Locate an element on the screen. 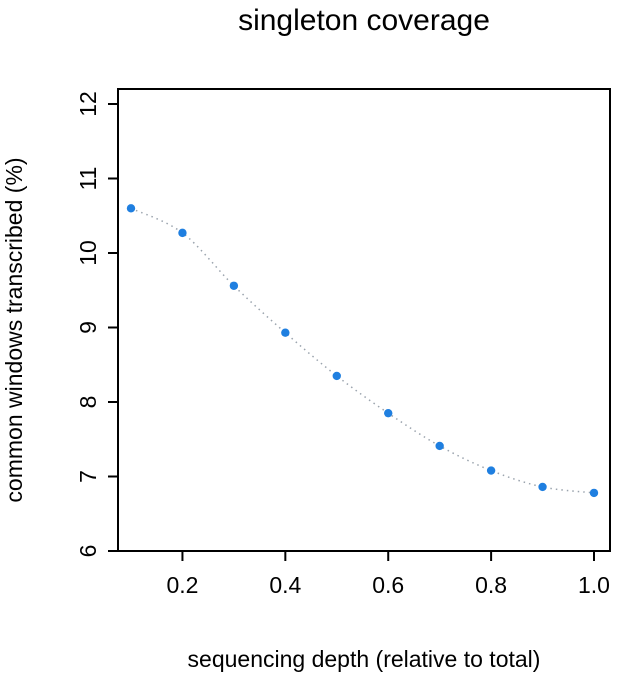  x-axis-title: sequencing depth (relative to total) is located at coordinates (364, 659).